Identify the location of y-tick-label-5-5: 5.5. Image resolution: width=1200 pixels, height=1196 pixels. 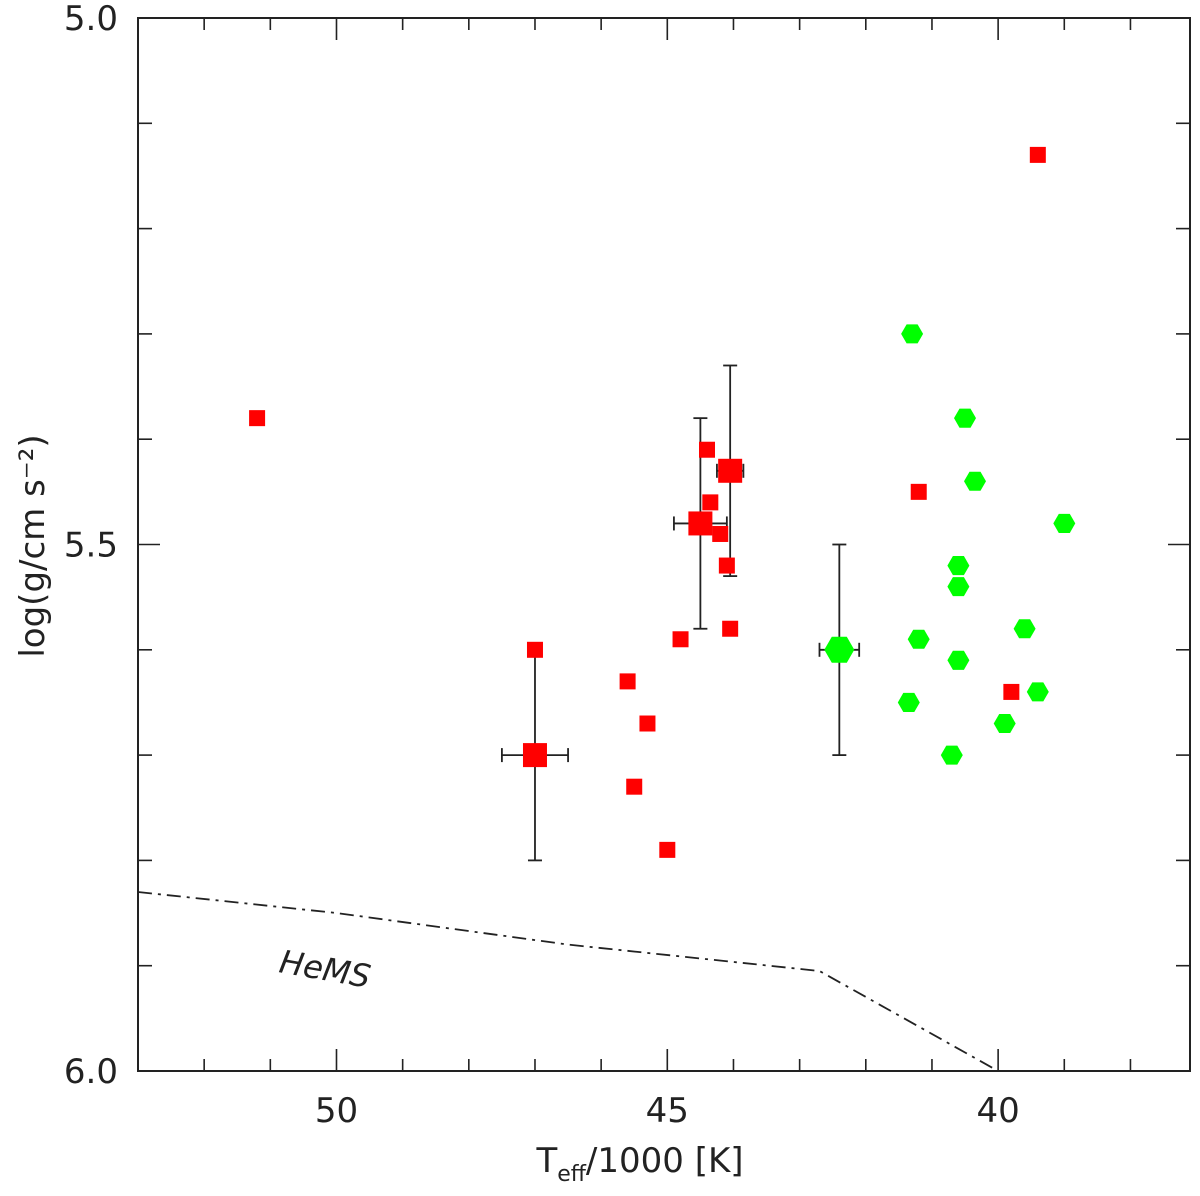
(91, 546).